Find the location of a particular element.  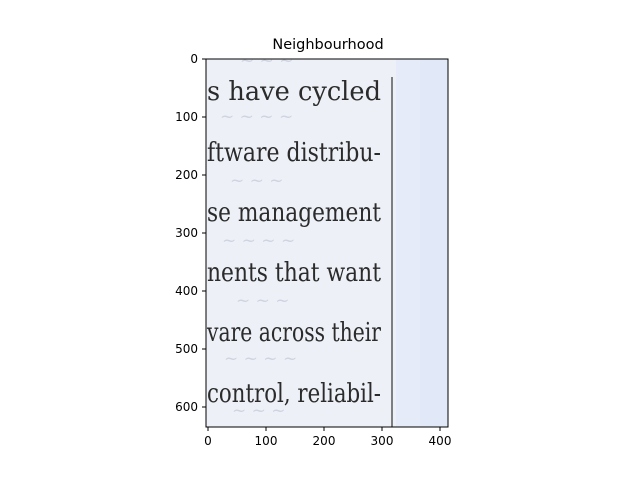

y-tick-label: 200 is located at coordinates (186, 175).